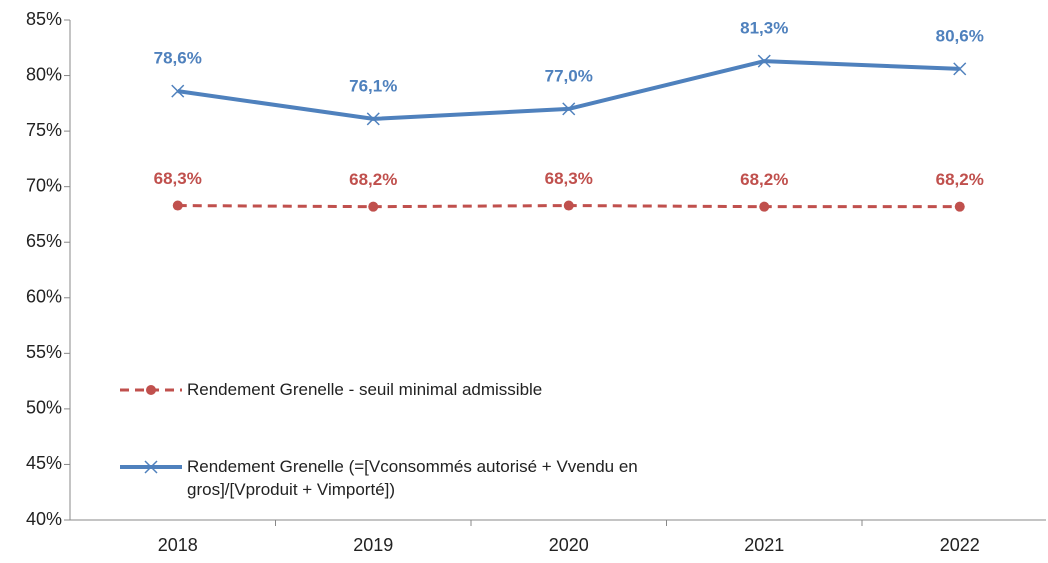  What do you see at coordinates (44, 297) in the screenshot?
I see `y-tick-label: 60%` at bounding box center [44, 297].